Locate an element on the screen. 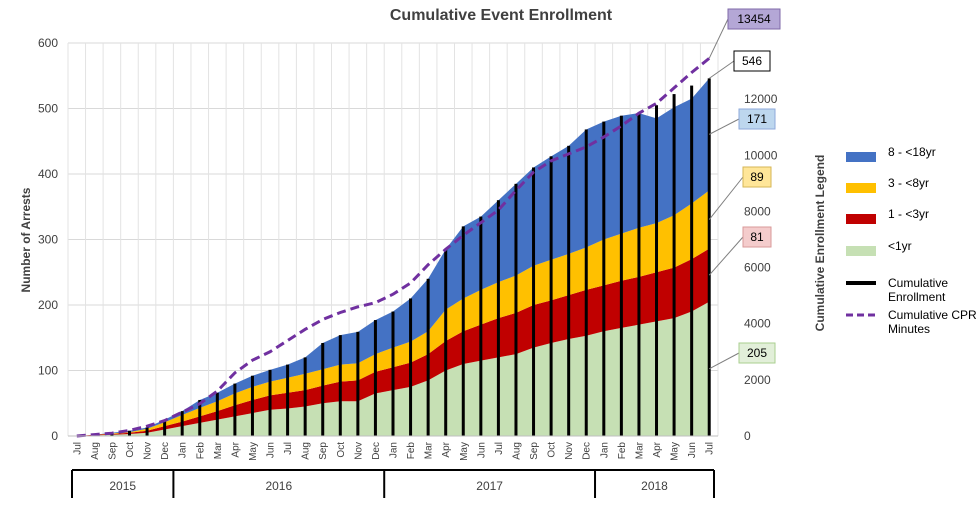 This screenshot has width=980, height=505. callout-label: 13454 is located at coordinates (754, 19).